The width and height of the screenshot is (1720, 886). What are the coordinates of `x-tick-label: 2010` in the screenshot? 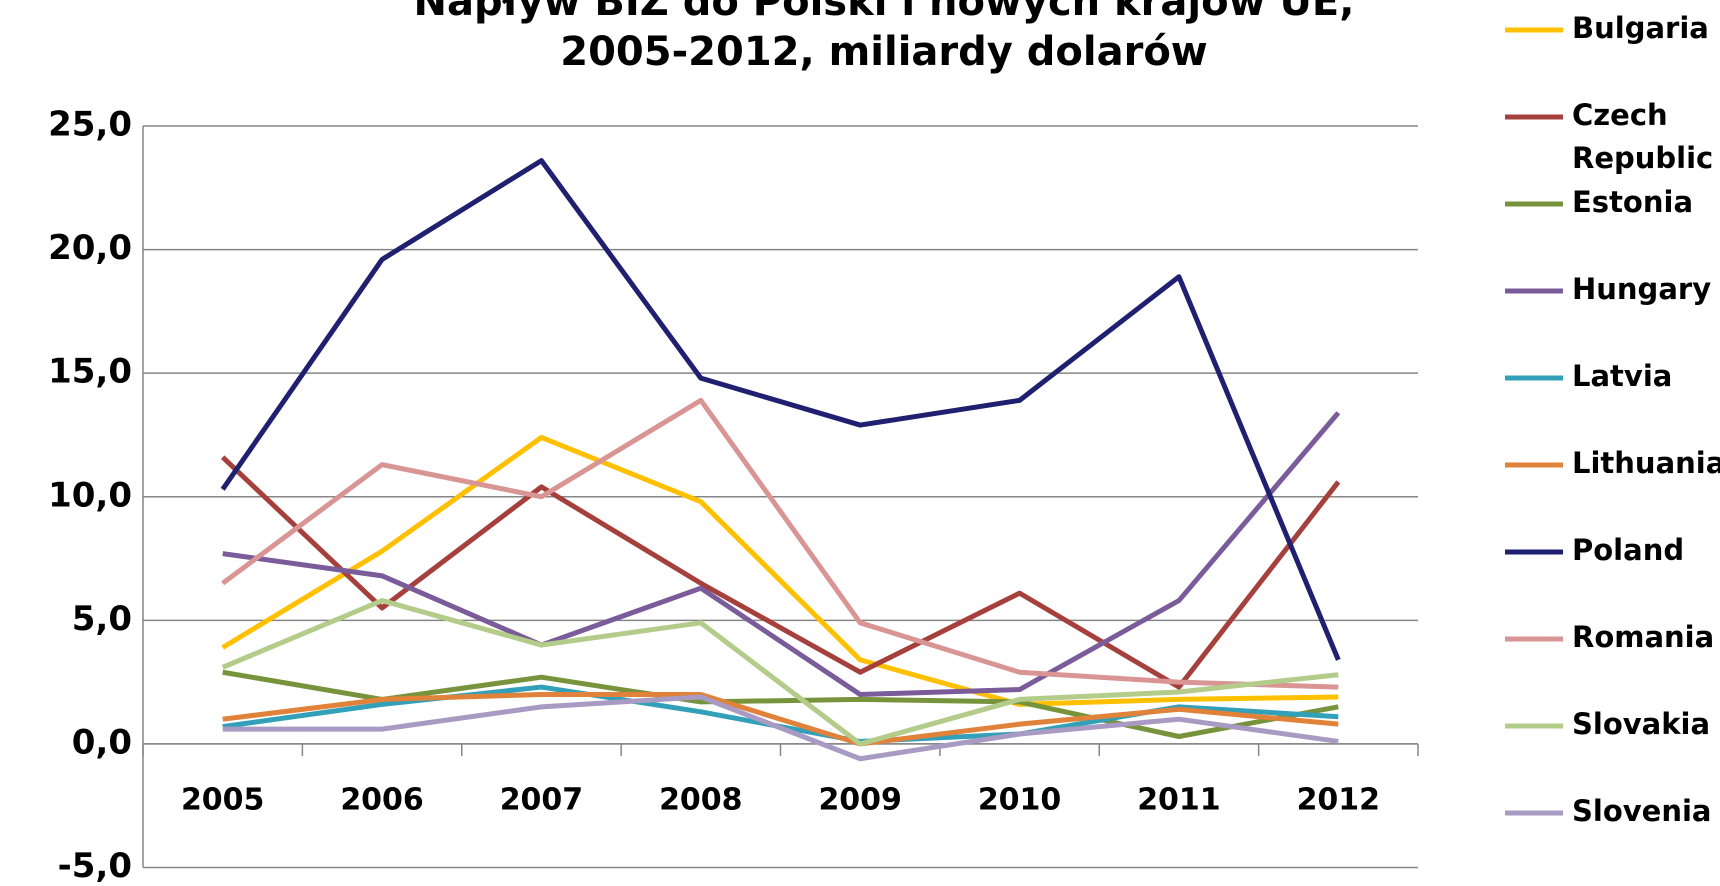 It's located at (1020, 800).